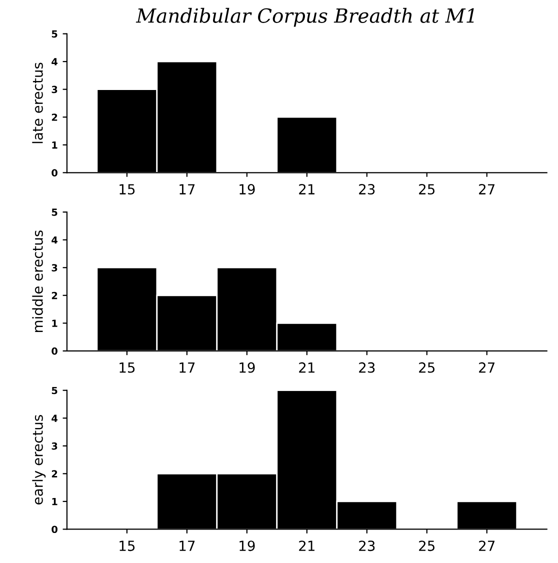  What do you see at coordinates (37, 281) in the screenshot?
I see `y-axis-title: middle erectus` at bounding box center [37, 281].